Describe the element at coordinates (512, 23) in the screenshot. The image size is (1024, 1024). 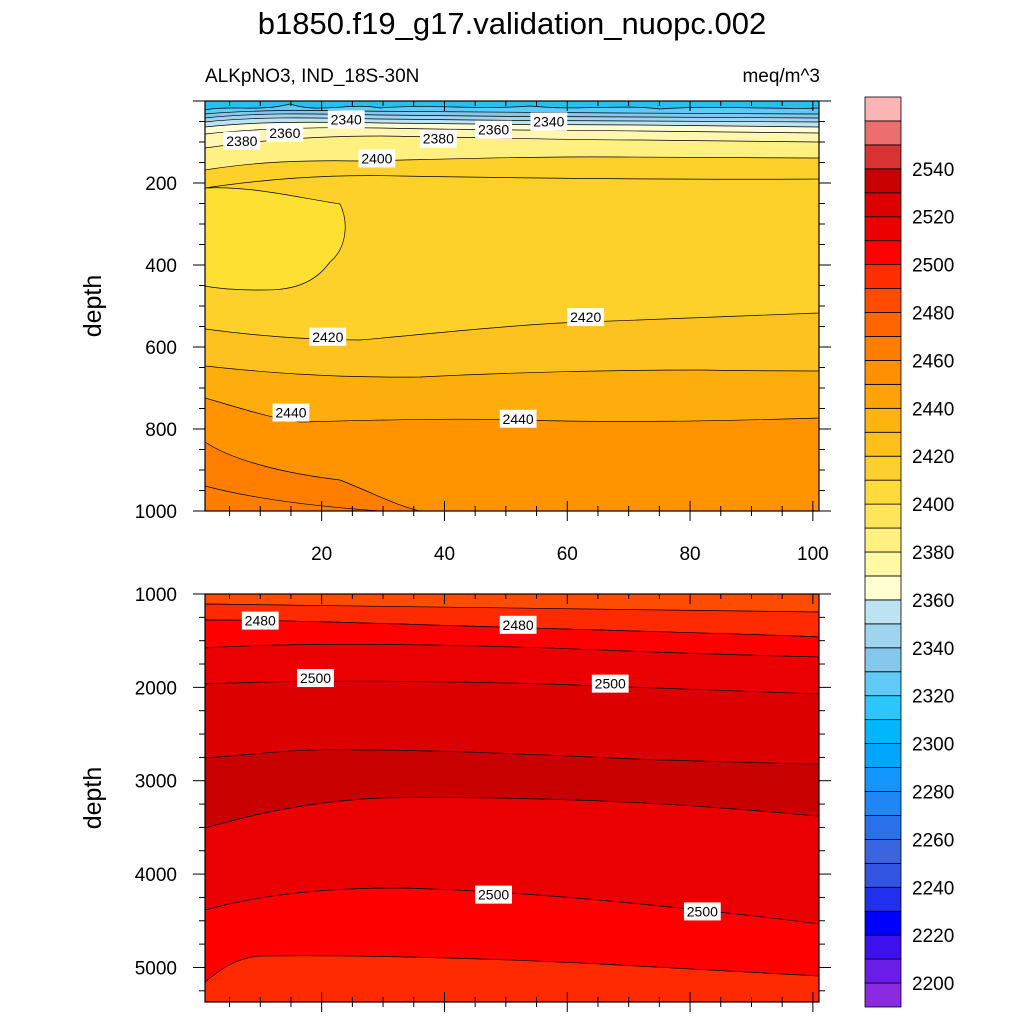
I see `chart-title: b1850.f19_g17.validation_nuopc.002` at that location.